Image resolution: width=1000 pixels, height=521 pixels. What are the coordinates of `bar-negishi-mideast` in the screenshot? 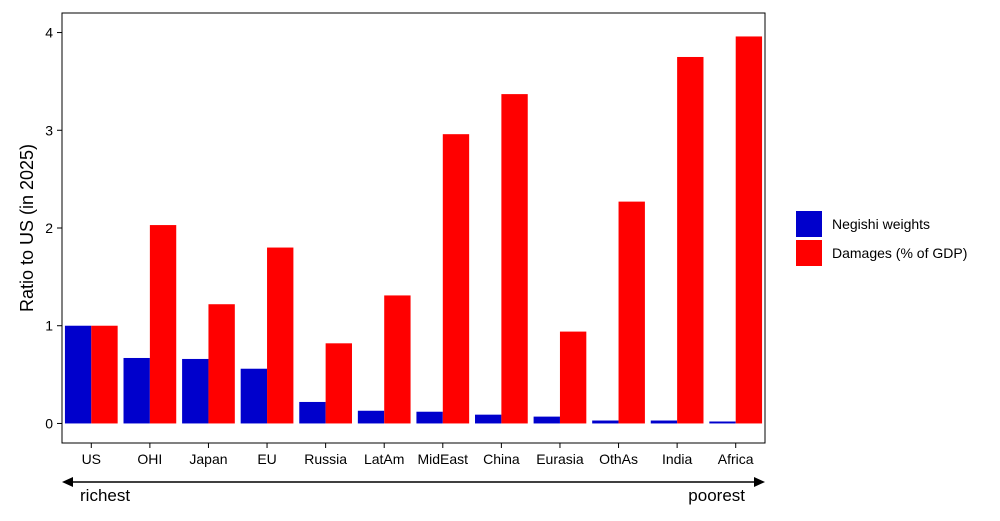 It's located at (429, 417).